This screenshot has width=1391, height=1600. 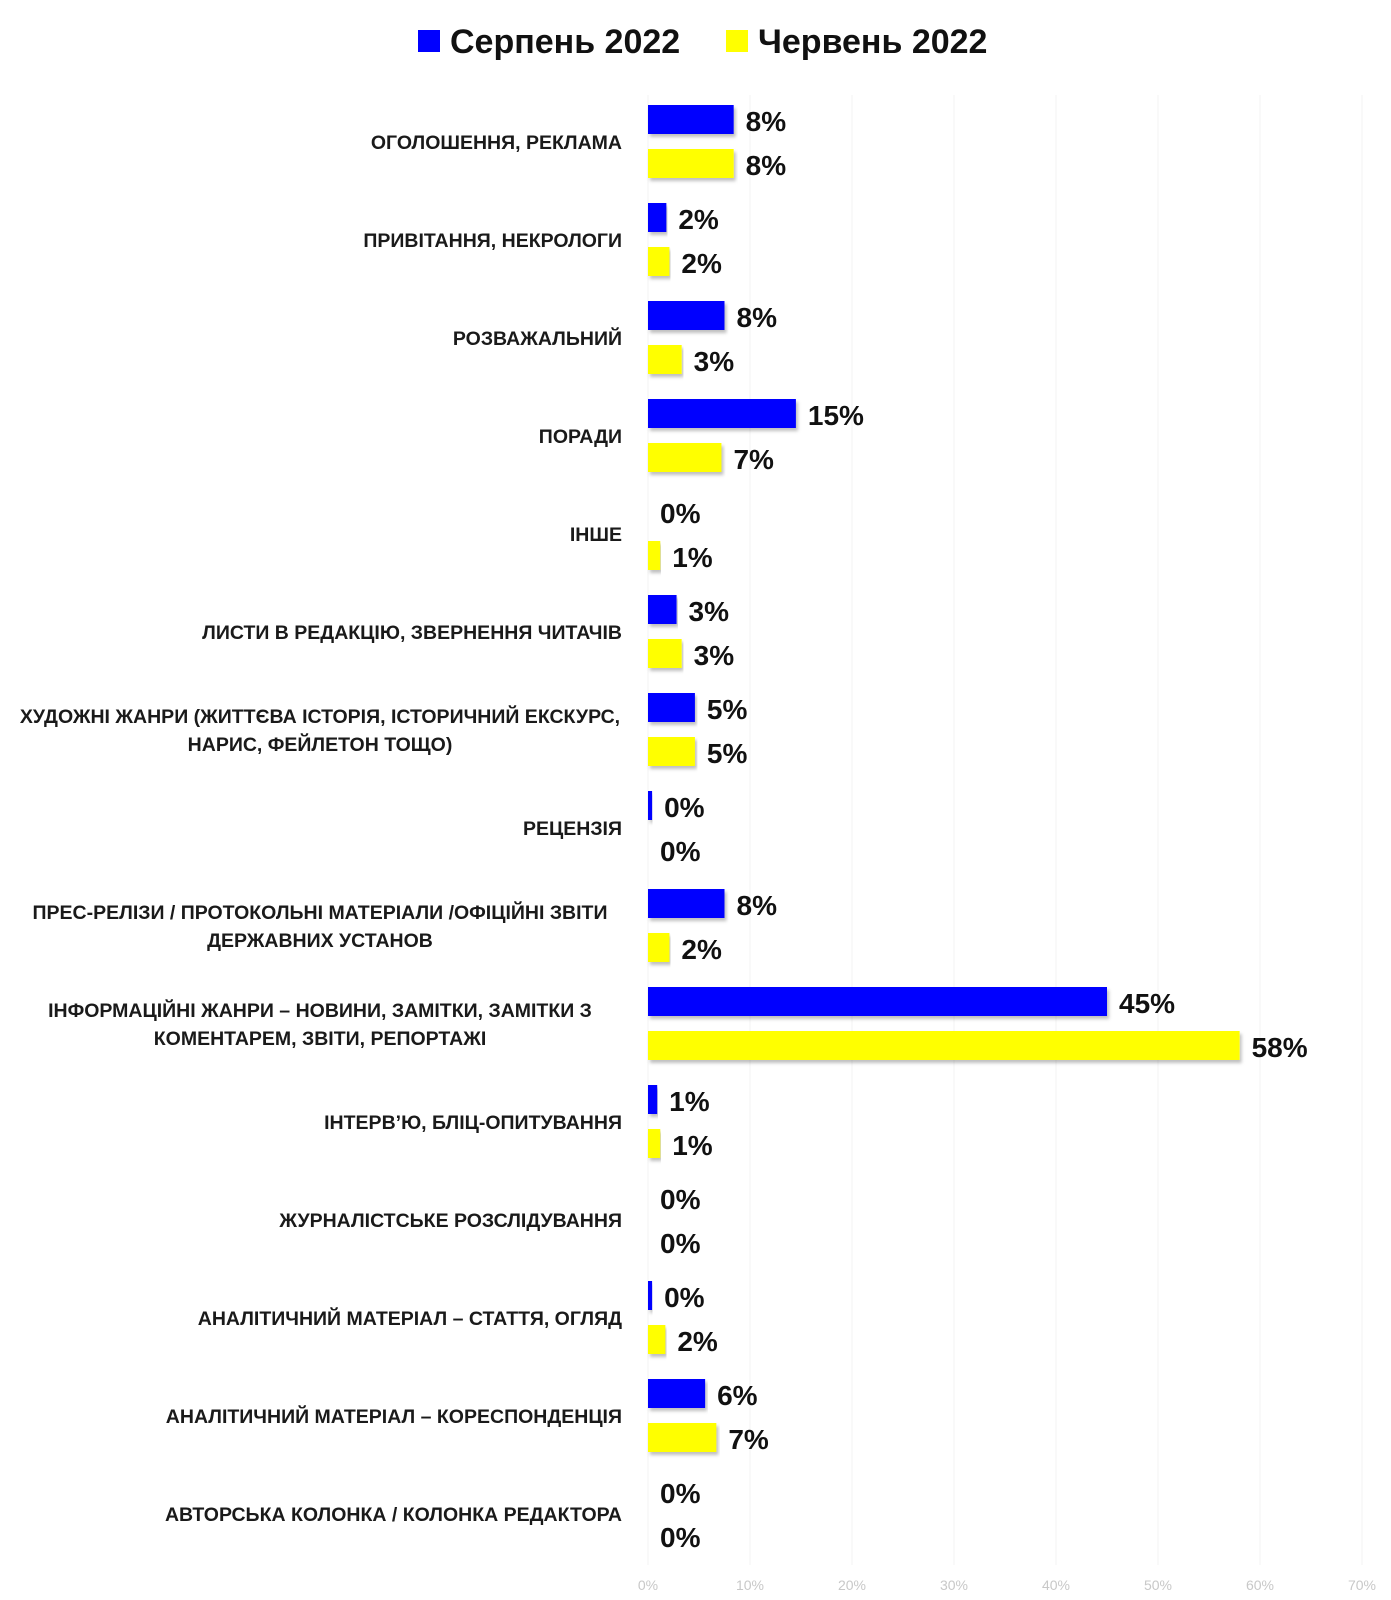 What do you see at coordinates (320, 1039) in the screenshot?
I see `category-label-line: КОМЕНТАРЕМ, ЗВІТИ, РЕПОРТАЖІ` at bounding box center [320, 1039].